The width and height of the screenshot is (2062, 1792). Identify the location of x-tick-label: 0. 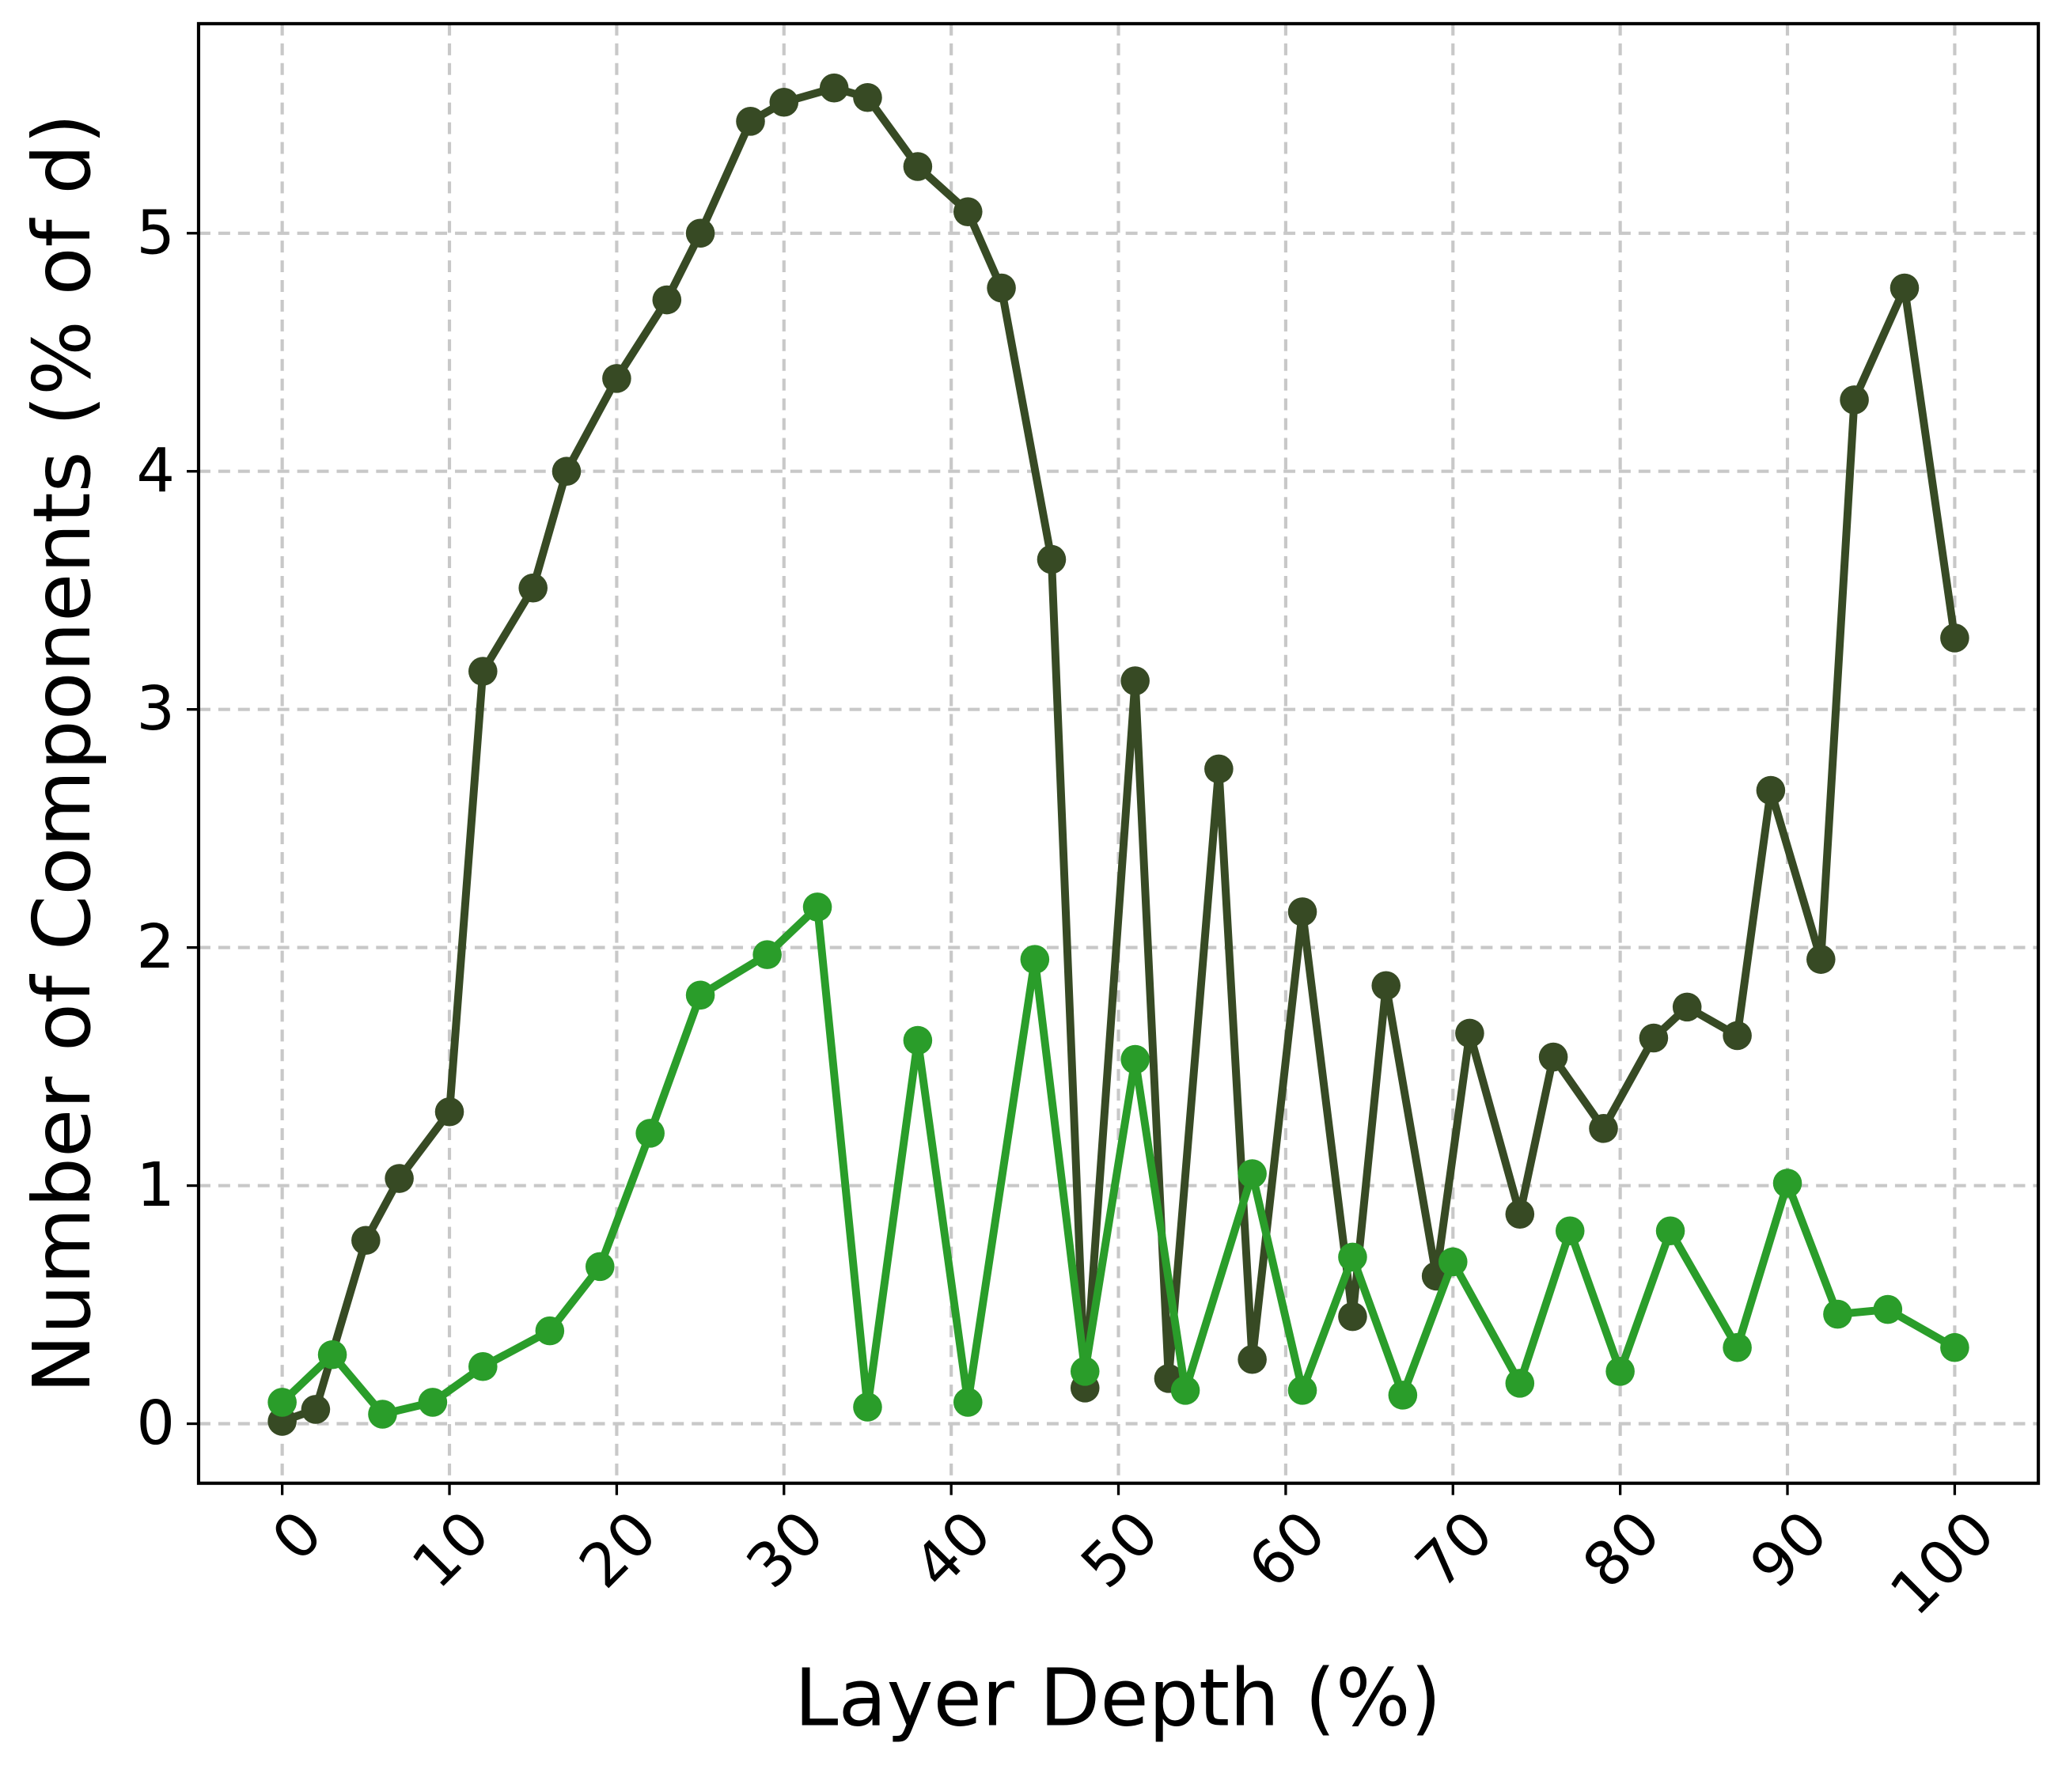
(297, 1536).